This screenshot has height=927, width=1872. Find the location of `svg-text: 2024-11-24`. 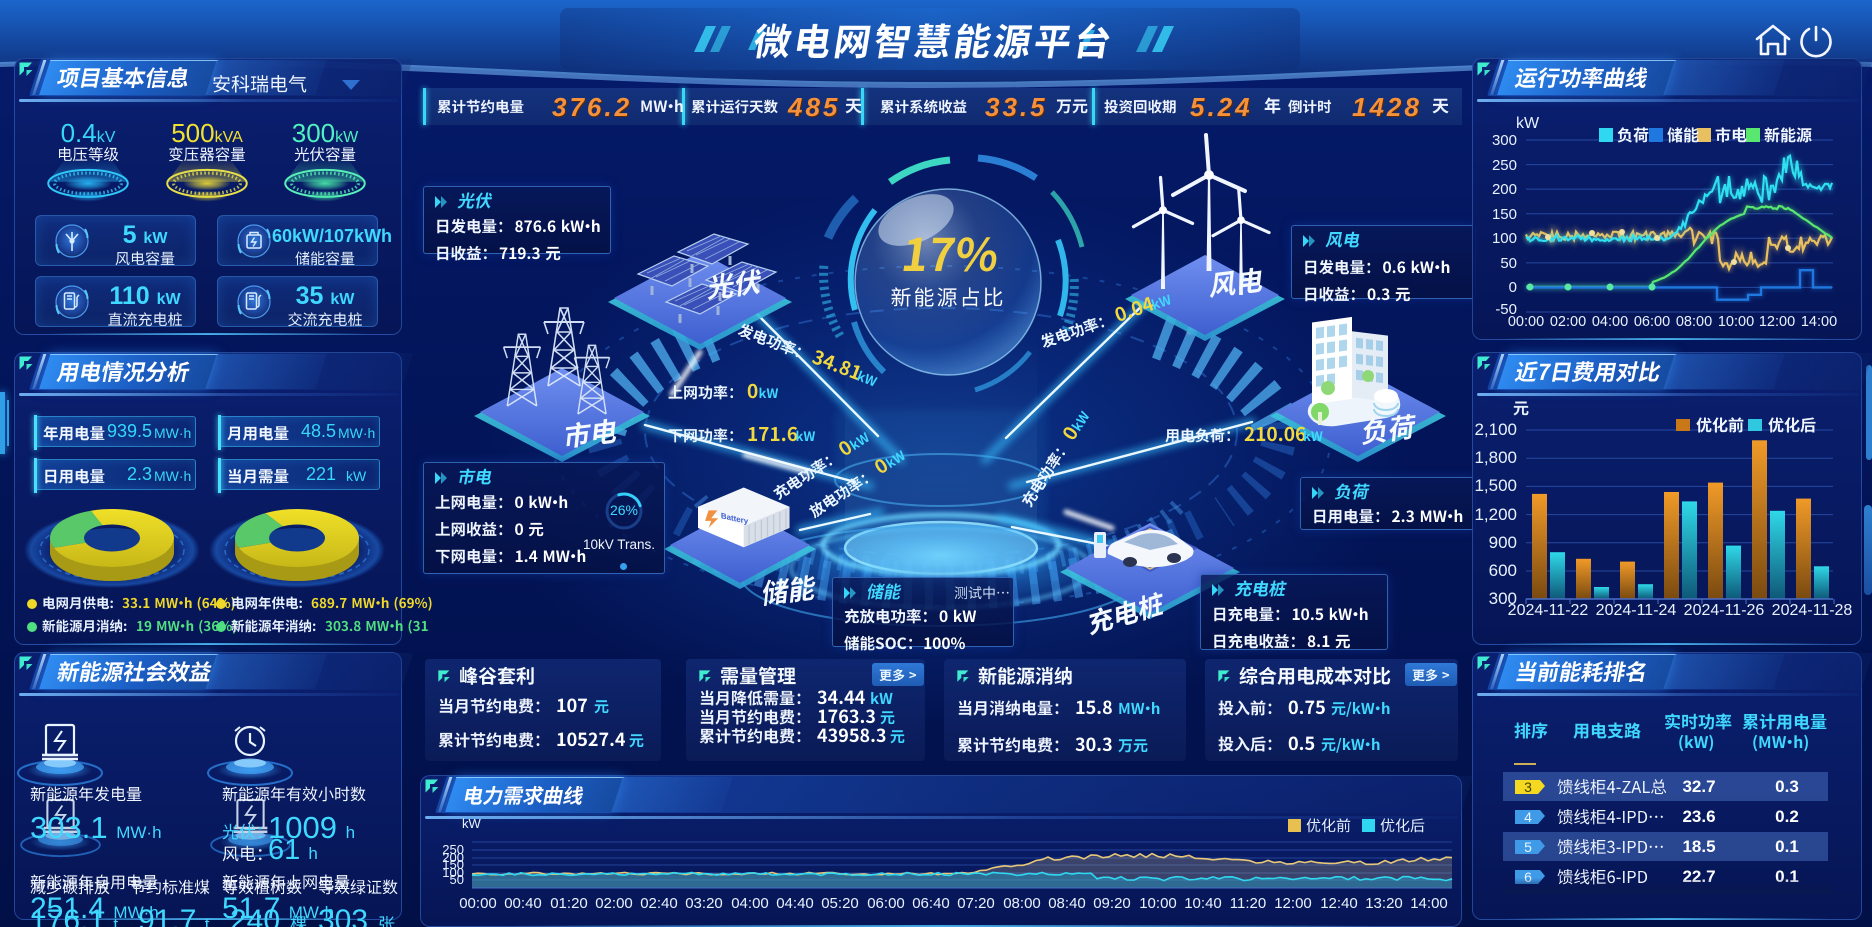

svg-text: 2024-11-24 is located at coordinates (1636, 610).